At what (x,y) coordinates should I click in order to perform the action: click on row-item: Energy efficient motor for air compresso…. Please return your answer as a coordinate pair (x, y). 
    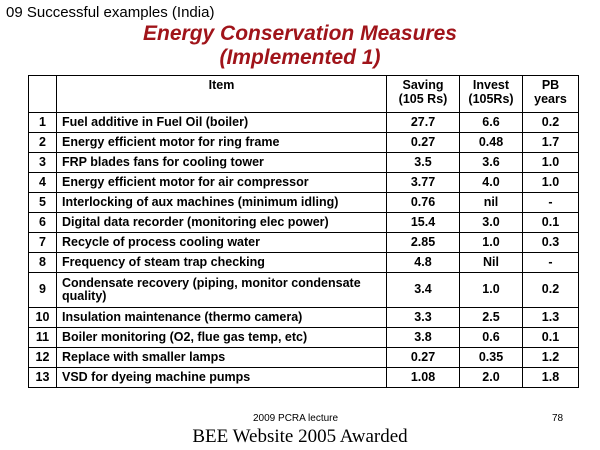
    Looking at the image, I should click on (221, 182).